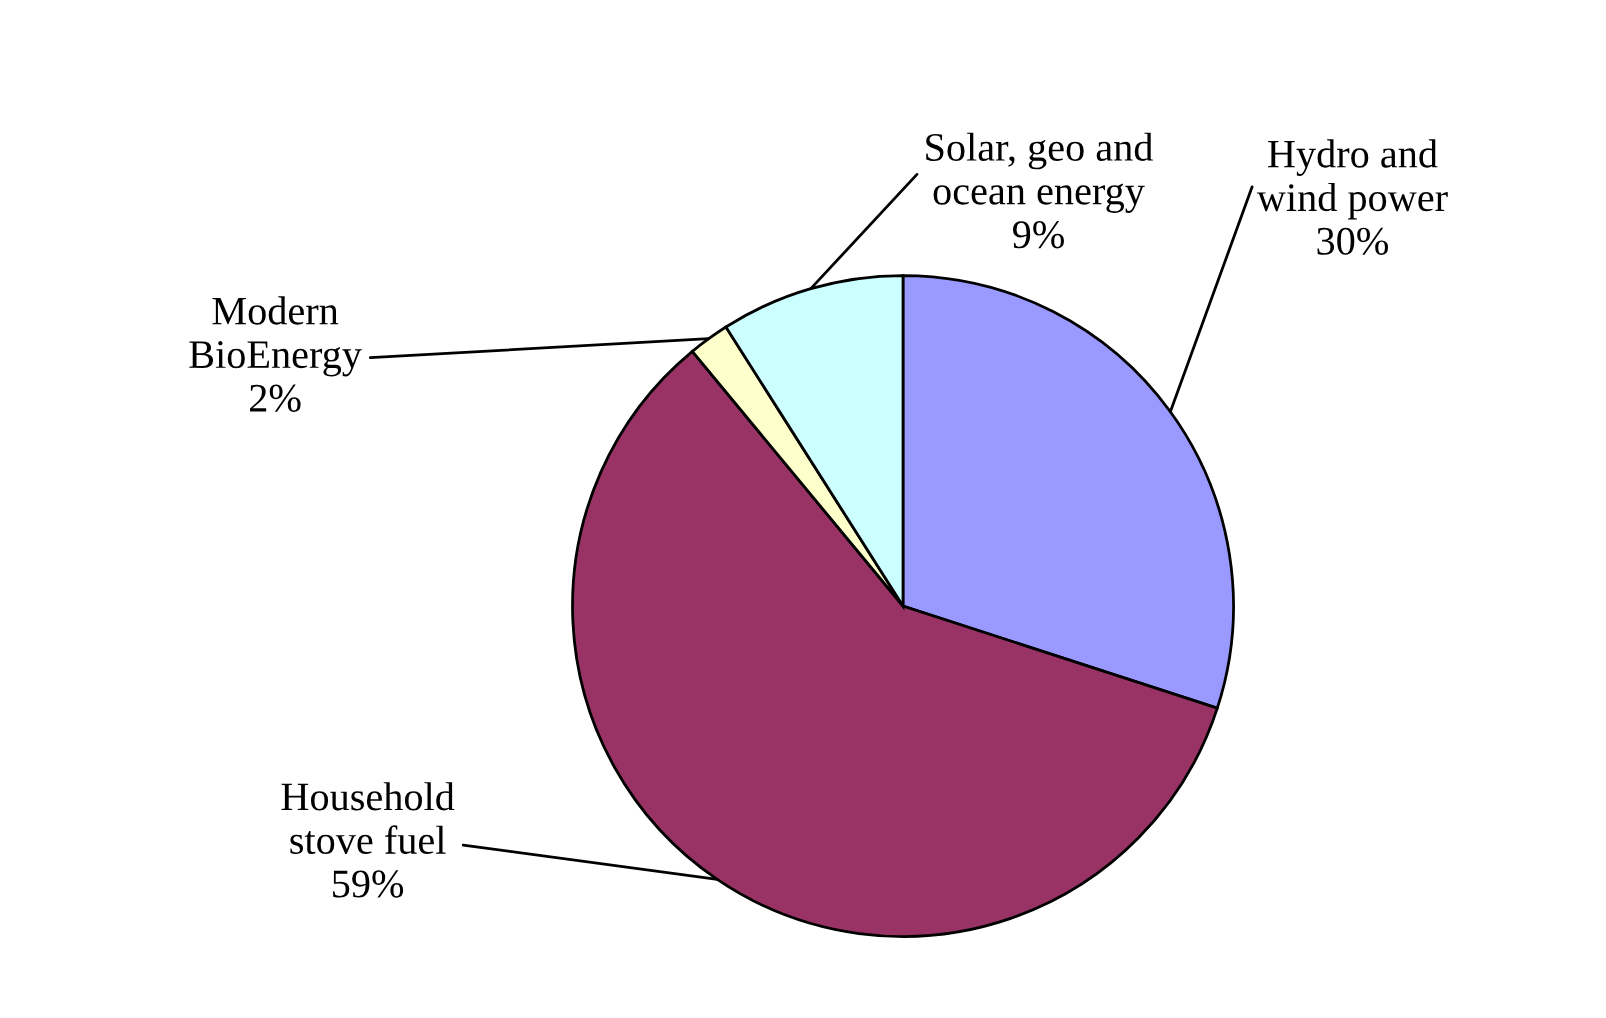  I want to click on data-label: 59%, so click(368, 884).